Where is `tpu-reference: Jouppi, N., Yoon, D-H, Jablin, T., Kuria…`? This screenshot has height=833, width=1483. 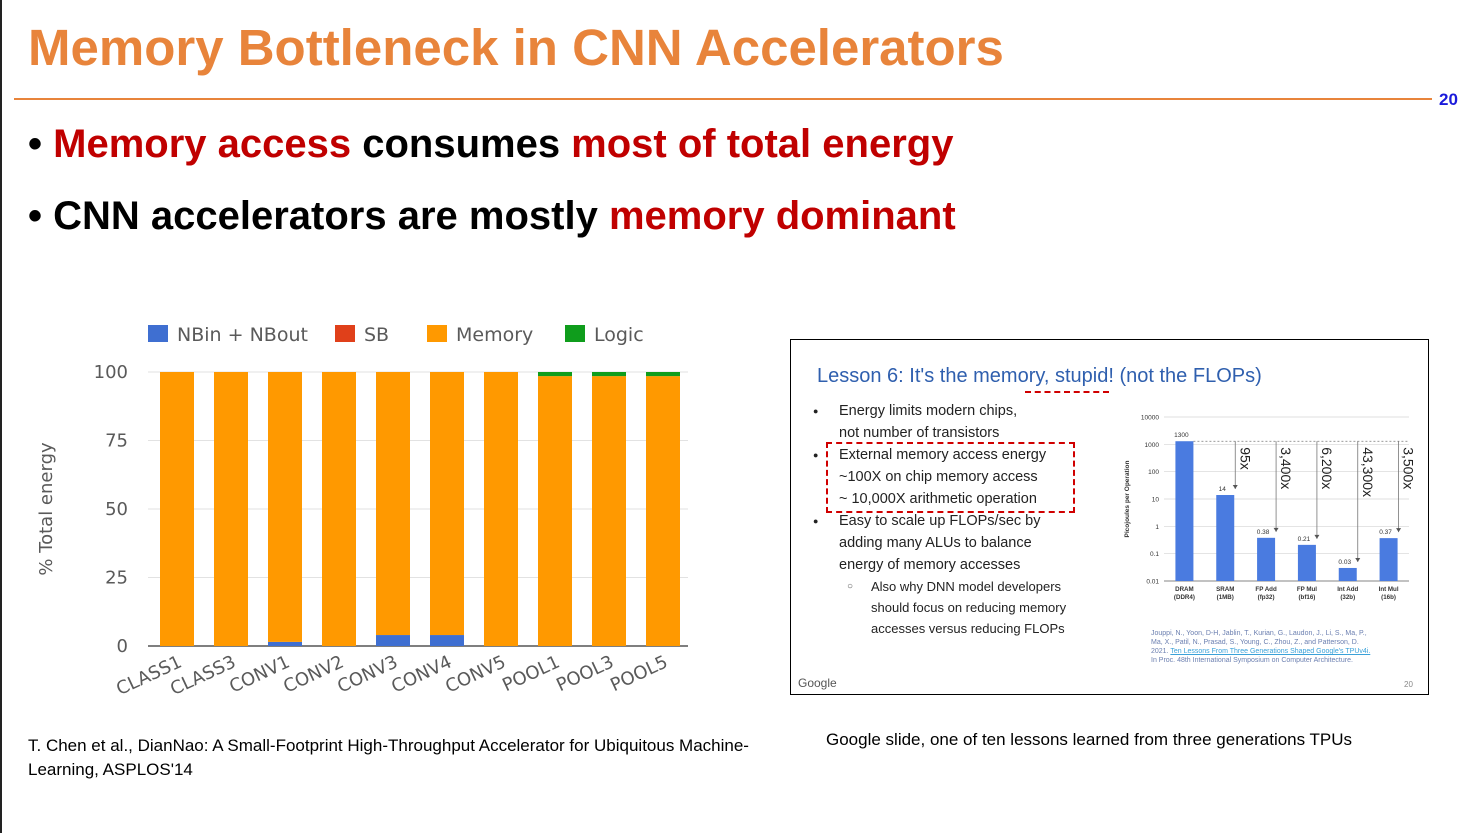 tpu-reference: Jouppi, N., Yoon, D-H, Jablin, T., Kuria… is located at coordinates (1286, 647).